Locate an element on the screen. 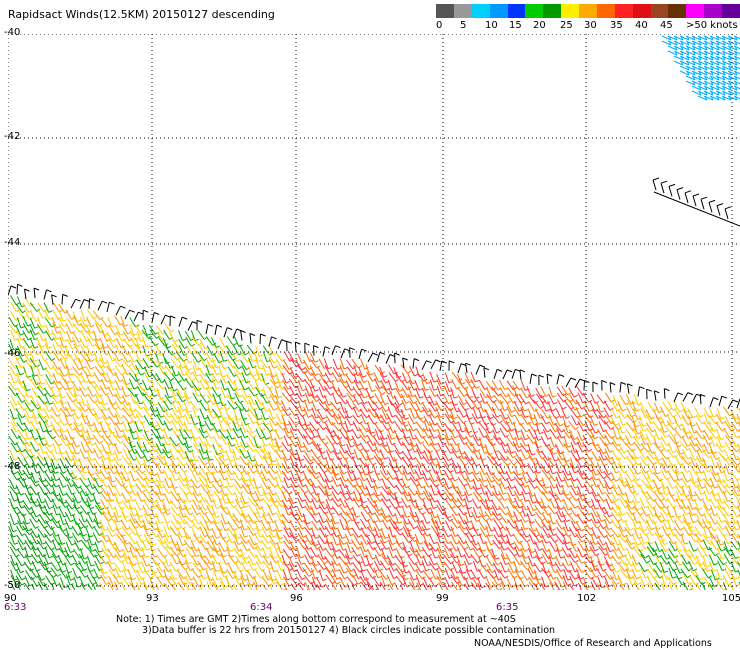 Image resolution: width=740 pixels, height=650 pixels. legend-swatch is located at coordinates (480, 11).